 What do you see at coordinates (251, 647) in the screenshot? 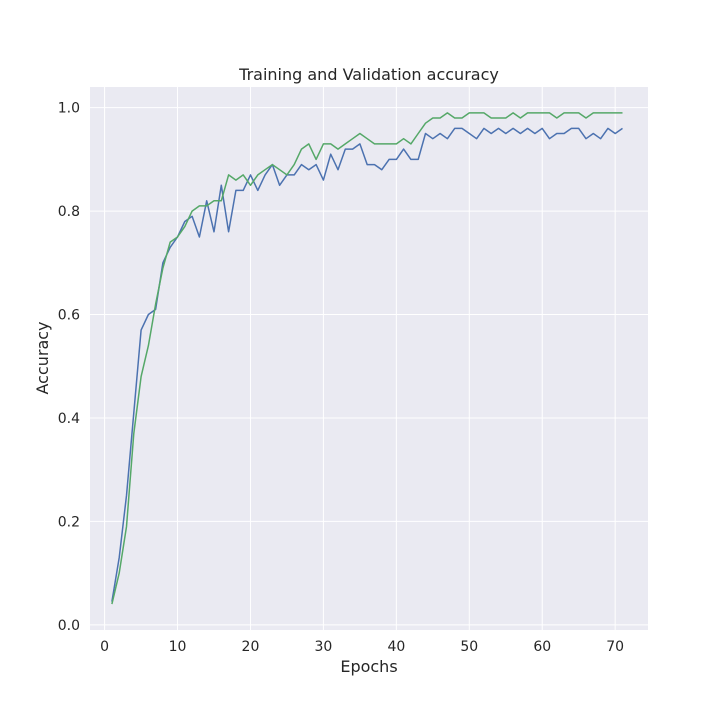
I see `x-tick-label: 20` at bounding box center [251, 647].